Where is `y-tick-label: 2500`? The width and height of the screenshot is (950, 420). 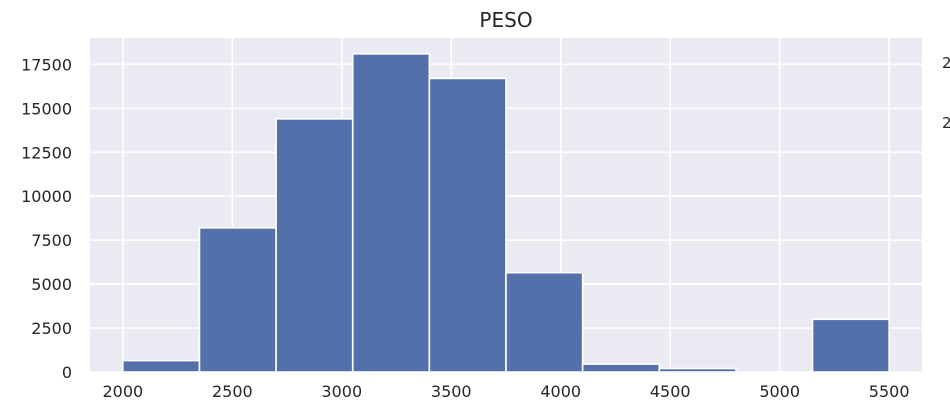
y-tick-label: 2500 is located at coordinates (51, 328).